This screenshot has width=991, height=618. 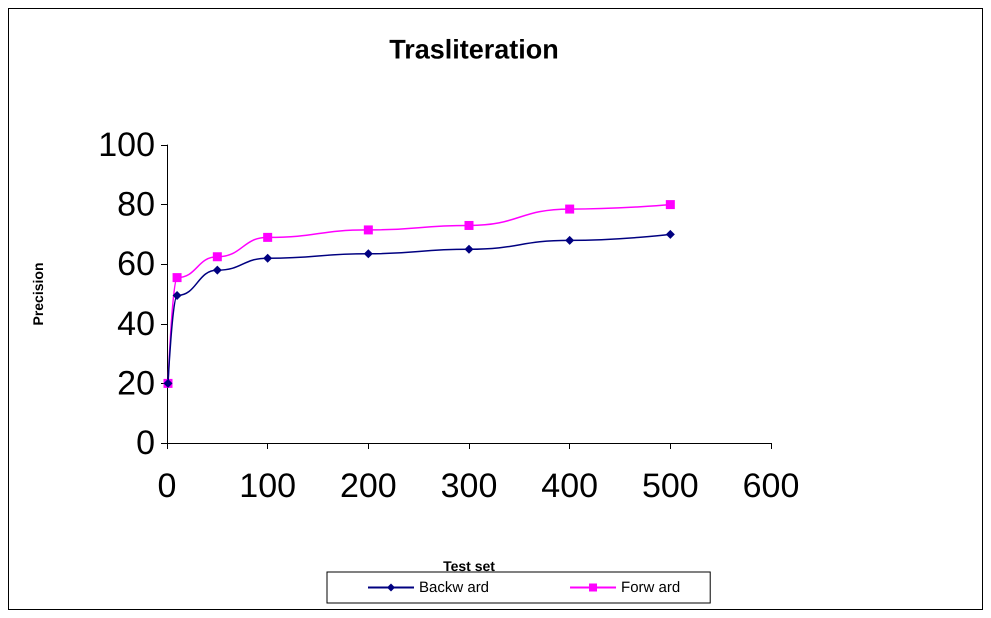 I want to click on x-tick-label: 200, so click(x=368, y=486).